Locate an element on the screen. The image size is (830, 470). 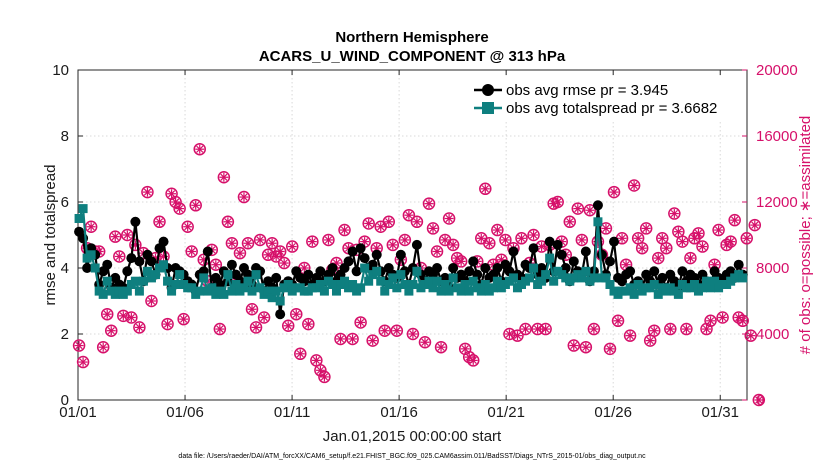
y-tick-label: 6 is located at coordinates (65, 202).